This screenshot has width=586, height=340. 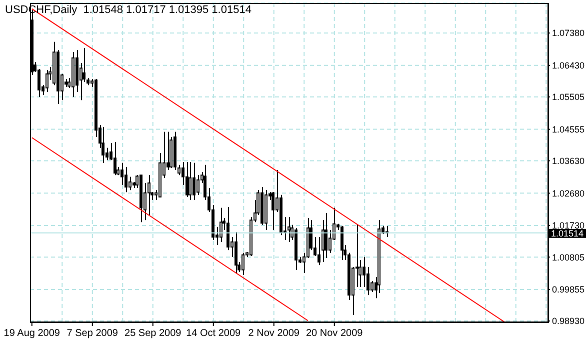 I want to click on y-tick-label: 1.02680, so click(x=568, y=193).